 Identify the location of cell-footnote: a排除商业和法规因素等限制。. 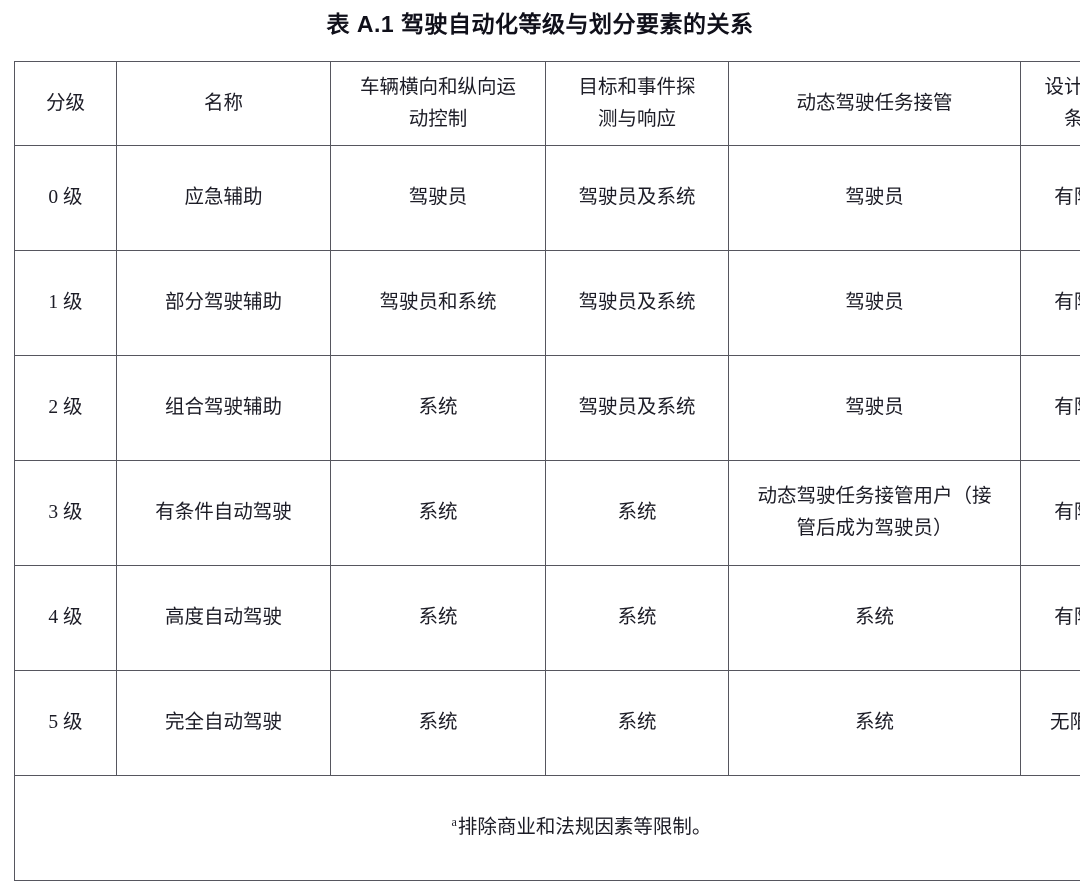
(547, 828).